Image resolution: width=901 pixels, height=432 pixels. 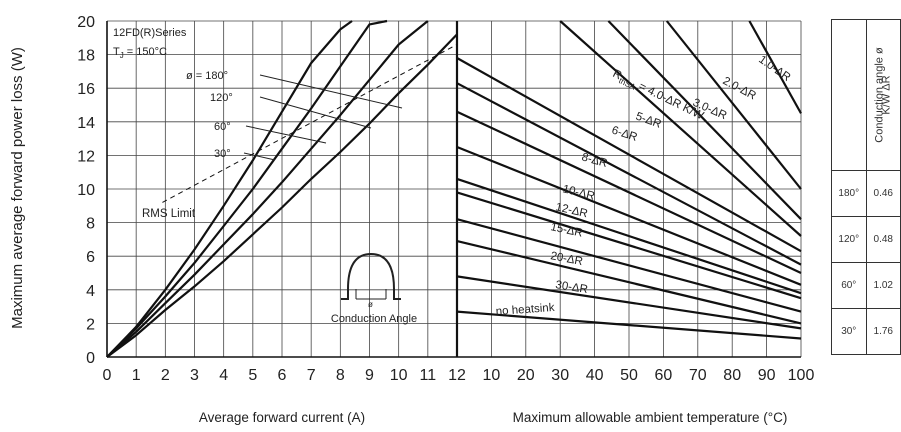 What do you see at coordinates (340, 375) in the screenshot?
I see `x-tick-label-left: 8` at bounding box center [340, 375].